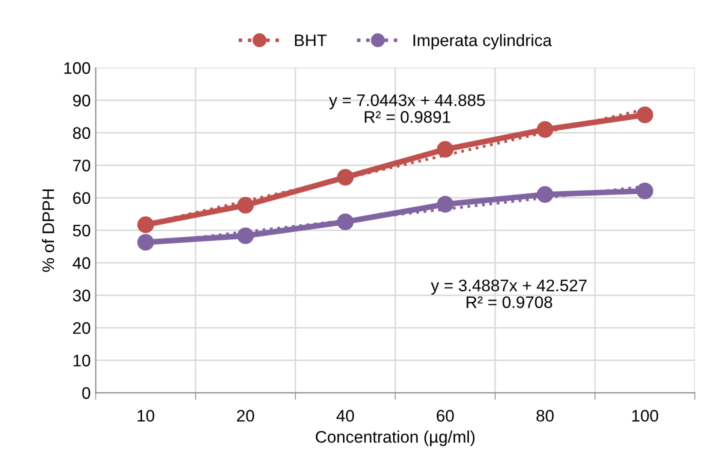  I want to click on legend-label: BHT, so click(311, 40).